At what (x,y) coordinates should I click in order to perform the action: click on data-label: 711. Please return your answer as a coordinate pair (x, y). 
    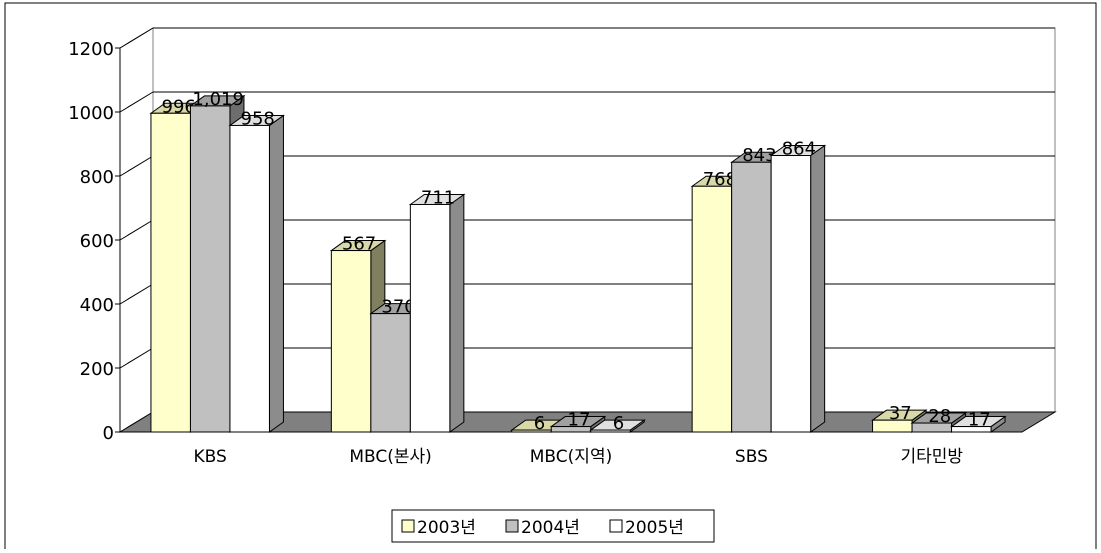
    Looking at the image, I should click on (438, 197).